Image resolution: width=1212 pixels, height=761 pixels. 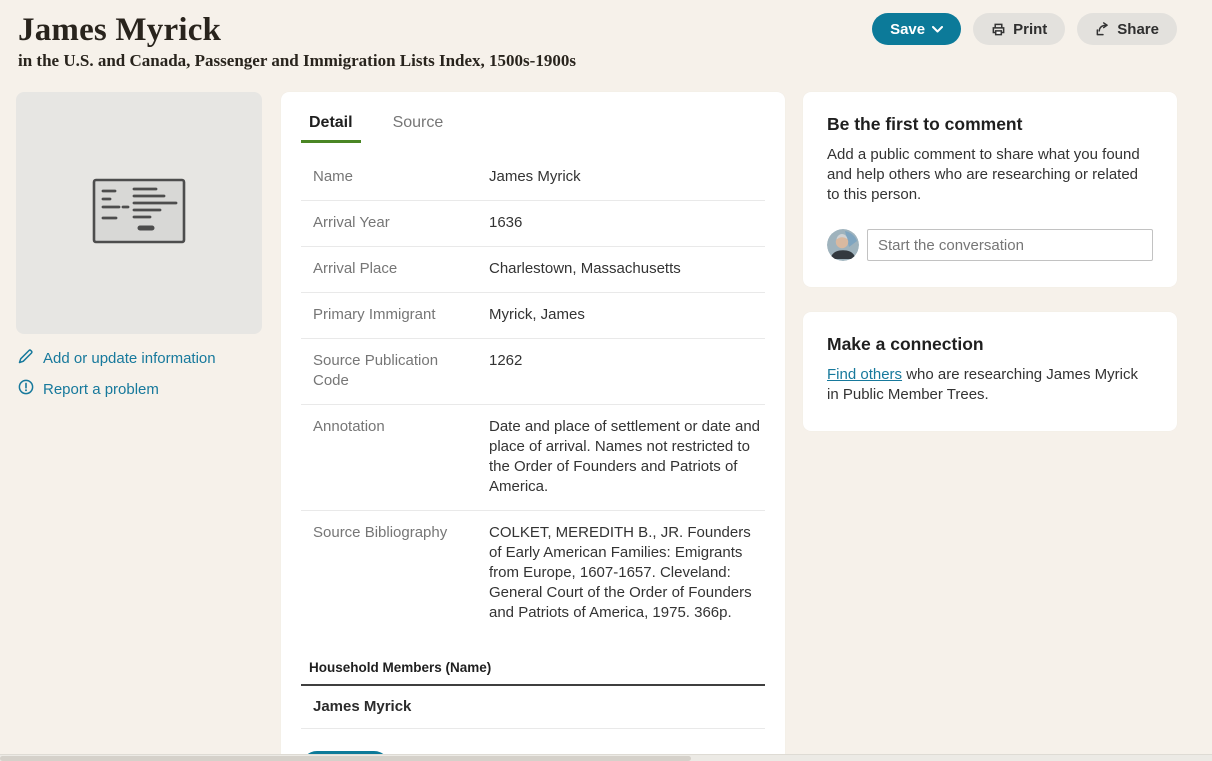 I want to click on field-row-arrival-place: Arrival Place Charlestown, Massachusetts, so click(x=533, y=270).